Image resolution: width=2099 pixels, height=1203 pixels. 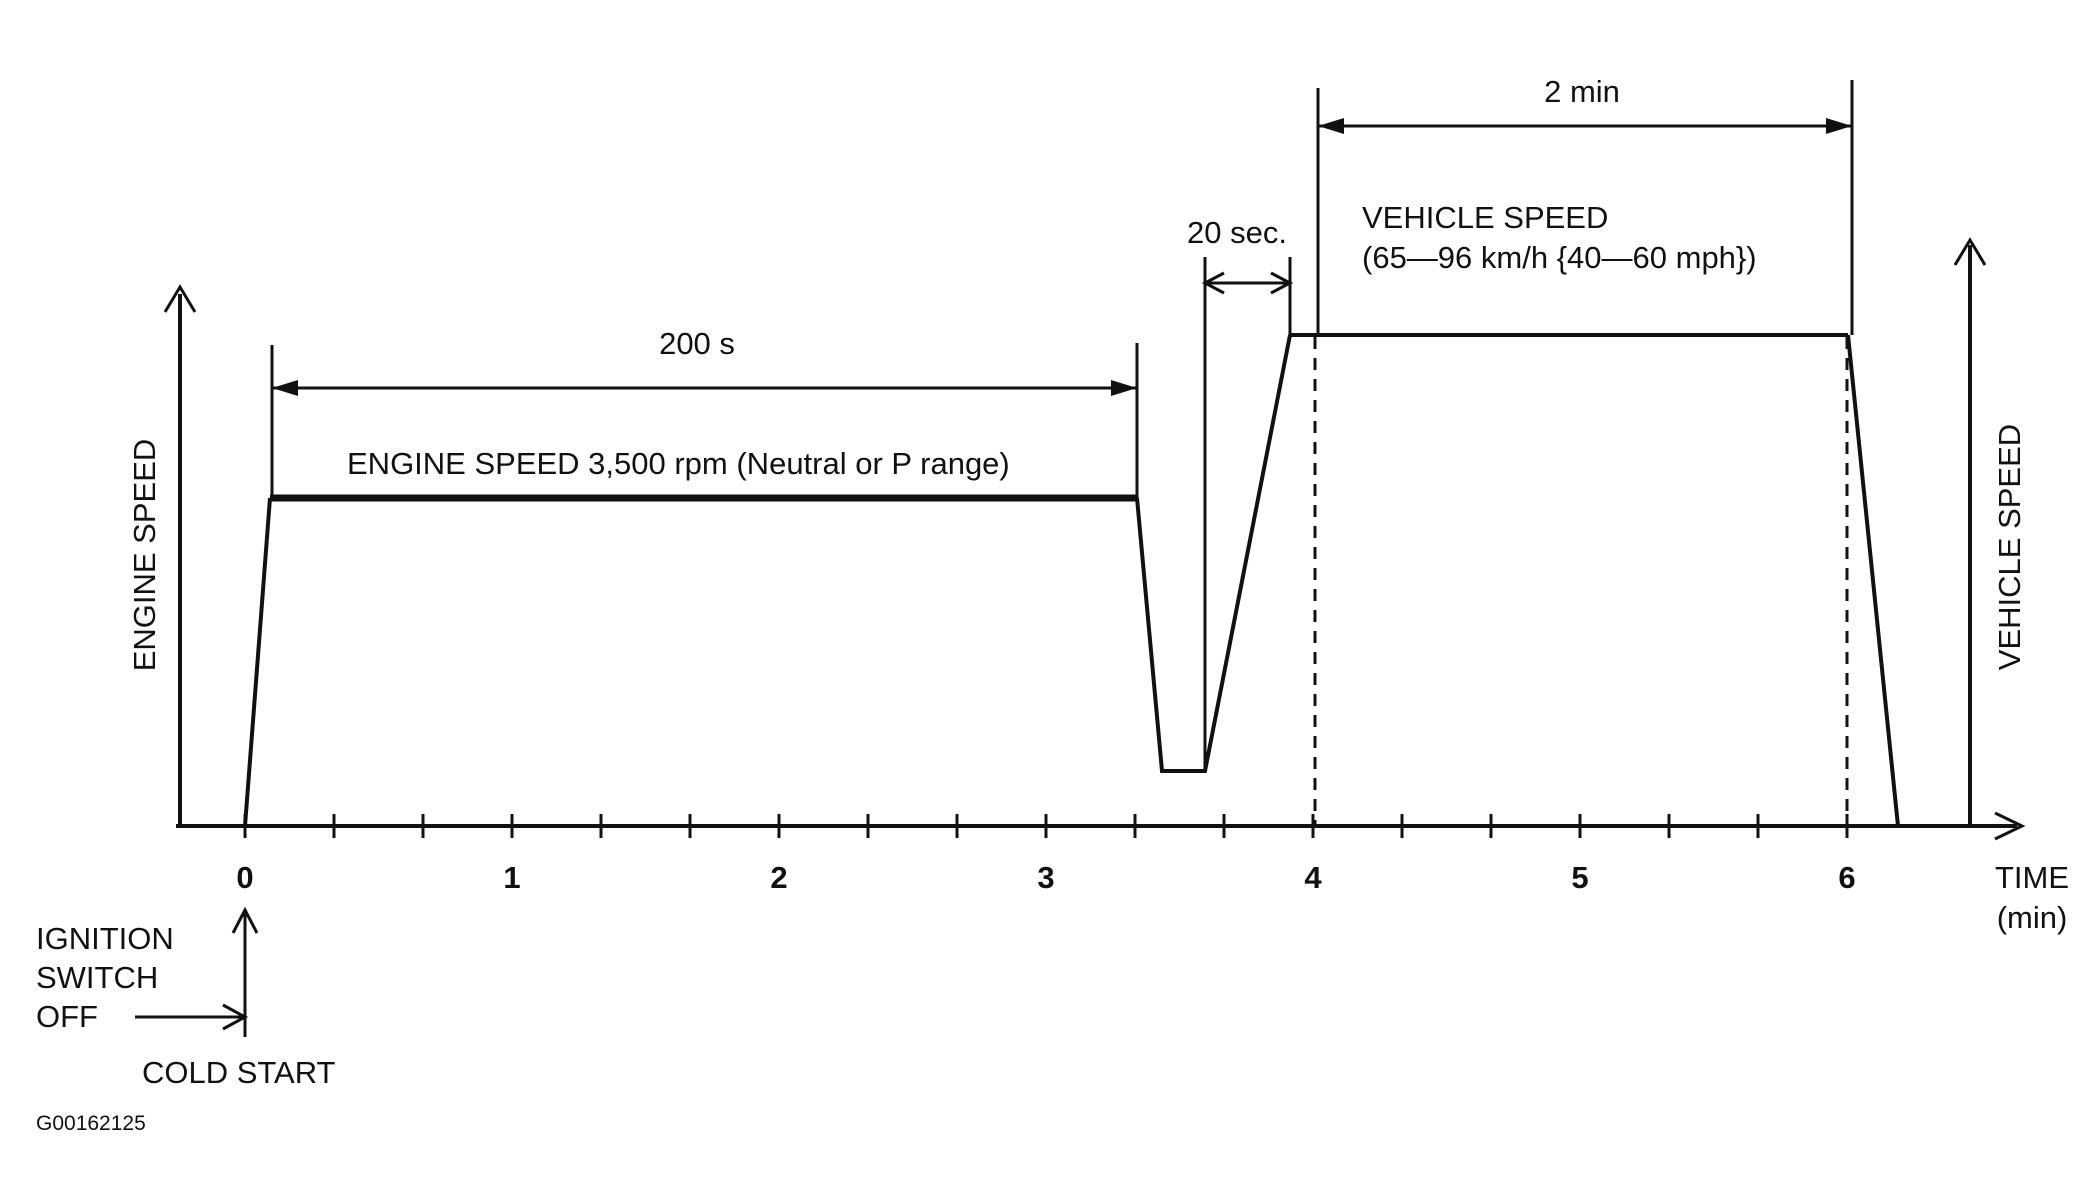 What do you see at coordinates (91, 1123) in the screenshot?
I see `figure-code: G00162125` at bounding box center [91, 1123].